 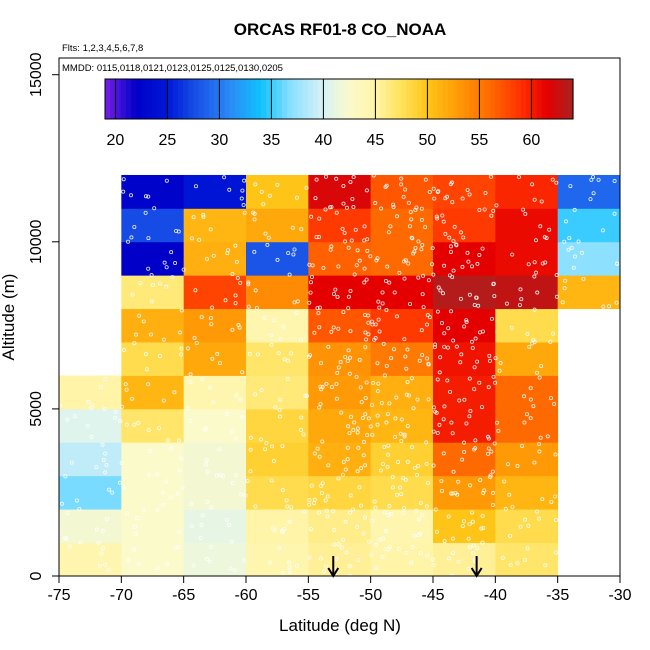 What do you see at coordinates (339, 113) in the screenshot?
I see `colorbar: 20 25 30 35 40 45 50 55 60` at bounding box center [339, 113].